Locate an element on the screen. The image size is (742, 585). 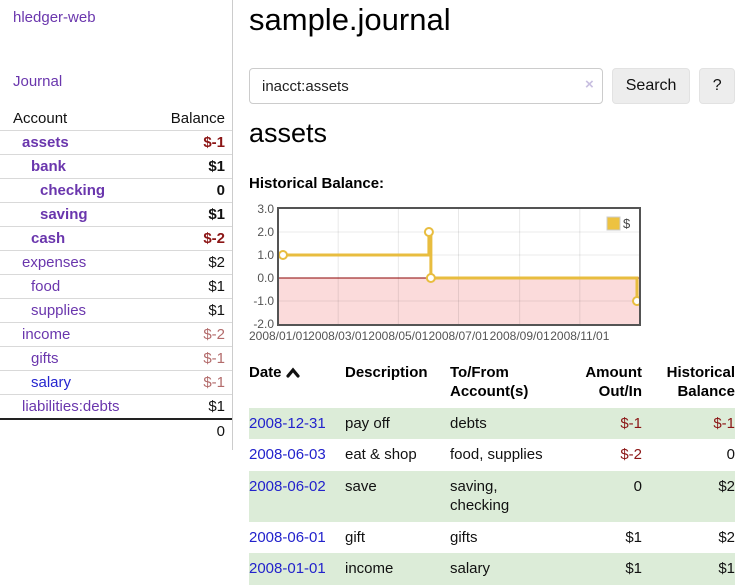
account-link-bank: bank is located at coordinates (49, 166).